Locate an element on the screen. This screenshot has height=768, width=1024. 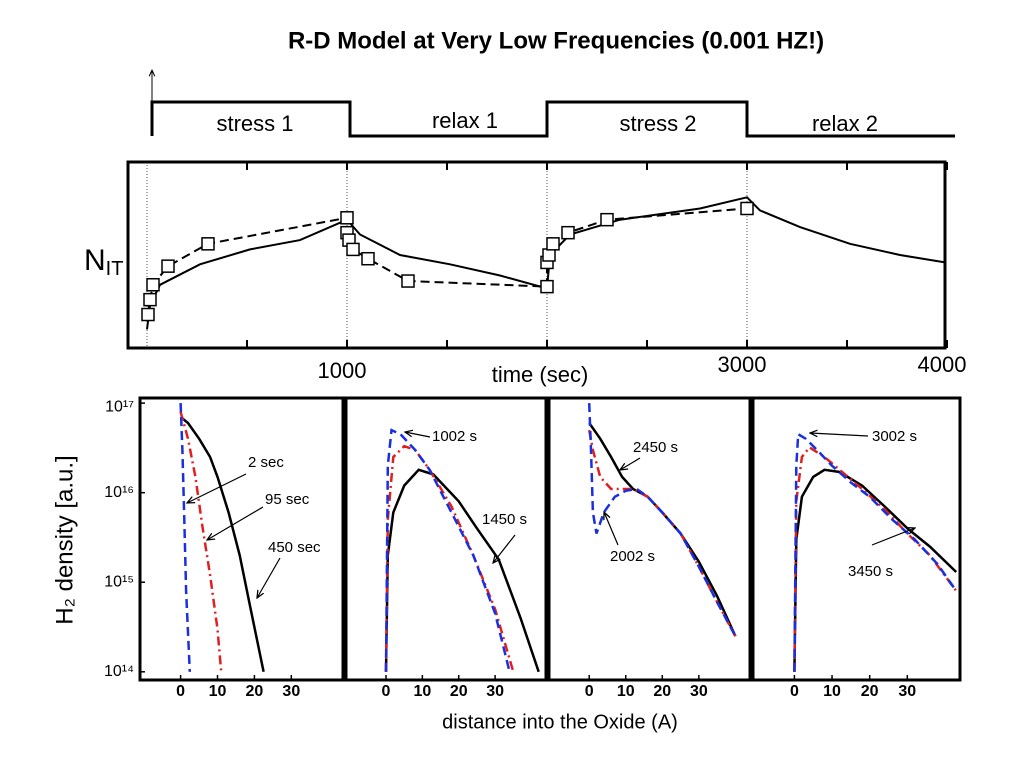
annotation: 1002 s is located at coordinates (454, 436).